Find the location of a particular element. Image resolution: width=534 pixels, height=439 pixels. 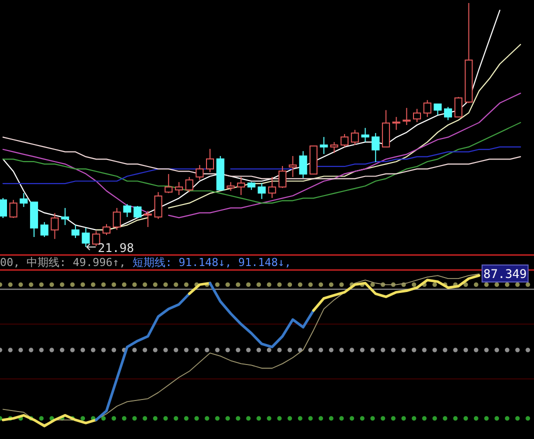

annotation: 21.98 is located at coordinates (116, 248).